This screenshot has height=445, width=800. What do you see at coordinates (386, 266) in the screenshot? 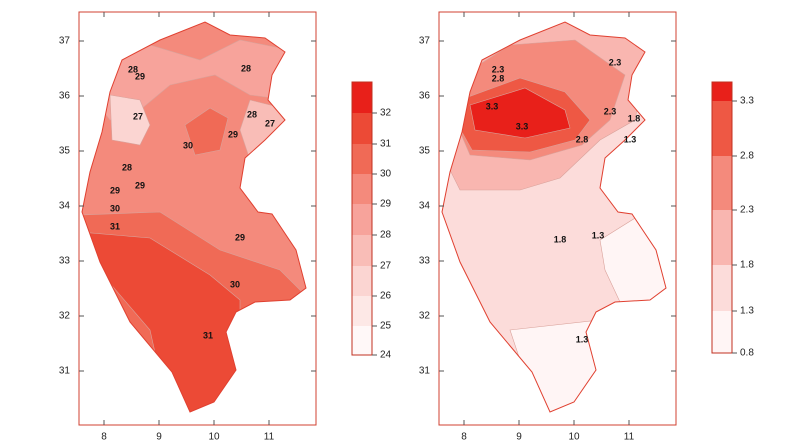
I see `colorbar-label: 27` at bounding box center [386, 266].